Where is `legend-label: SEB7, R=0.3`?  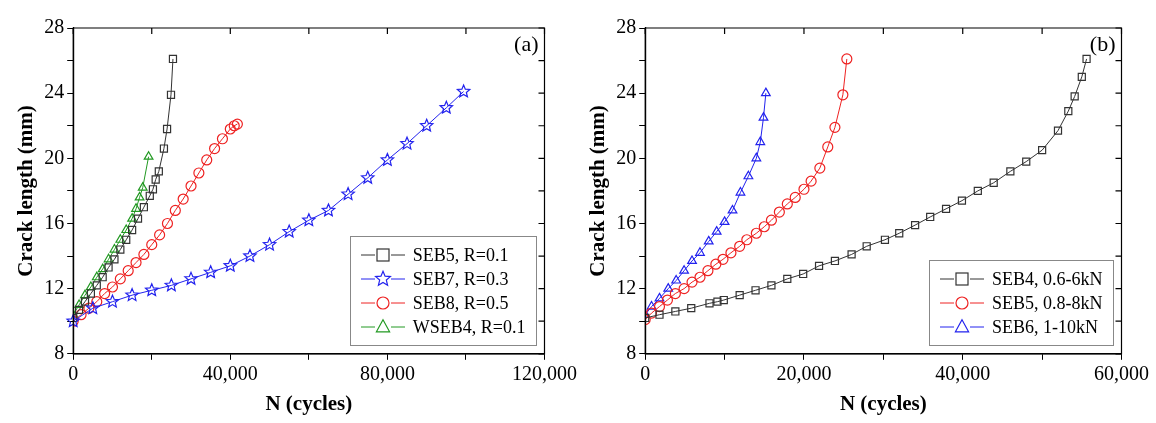
legend-label: SEB7, R=0.3 is located at coordinates (460, 279).